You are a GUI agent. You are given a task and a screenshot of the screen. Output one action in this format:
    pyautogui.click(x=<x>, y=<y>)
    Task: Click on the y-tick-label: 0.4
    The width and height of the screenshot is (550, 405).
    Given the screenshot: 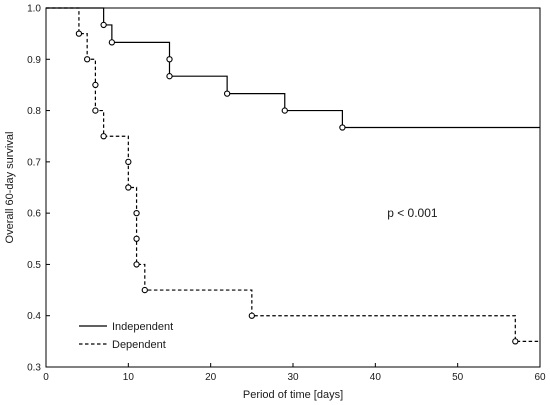 What is the action you would take?
    pyautogui.click(x=34, y=316)
    